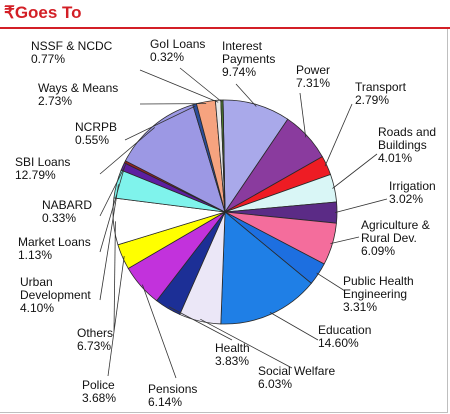  What do you see at coordinates (78, 94) in the screenshot?
I see `pie-label-ways-means: Ways & Means 2.73%` at bounding box center [78, 94].